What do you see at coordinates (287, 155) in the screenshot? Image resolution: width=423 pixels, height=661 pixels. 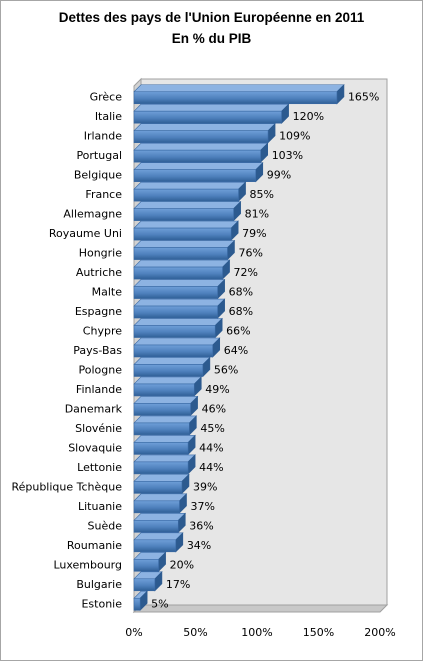 I see `data-label: 103%` at bounding box center [287, 155].